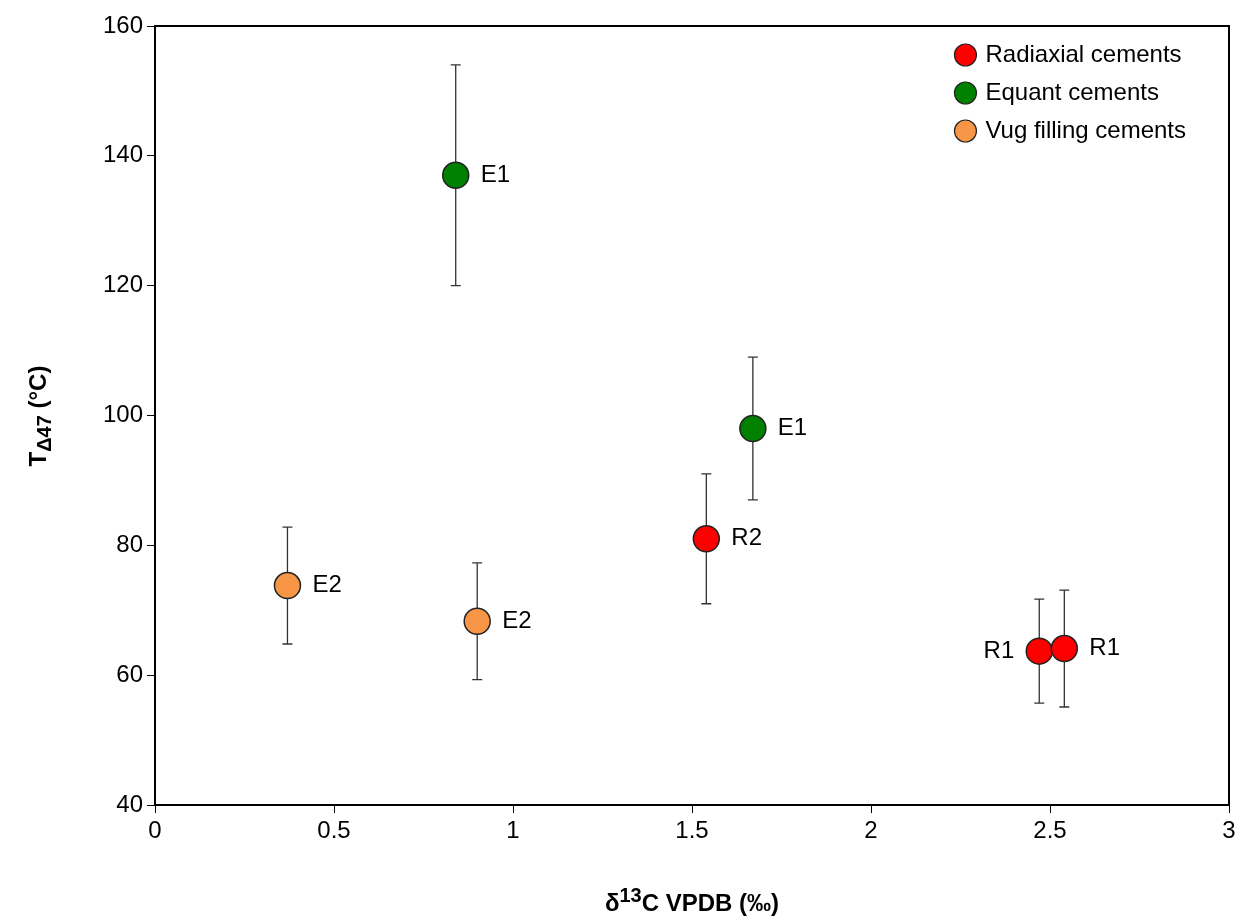 The image size is (1254, 924). Describe the element at coordinates (747, 537) in the screenshot. I see `annotation: R2` at that location.